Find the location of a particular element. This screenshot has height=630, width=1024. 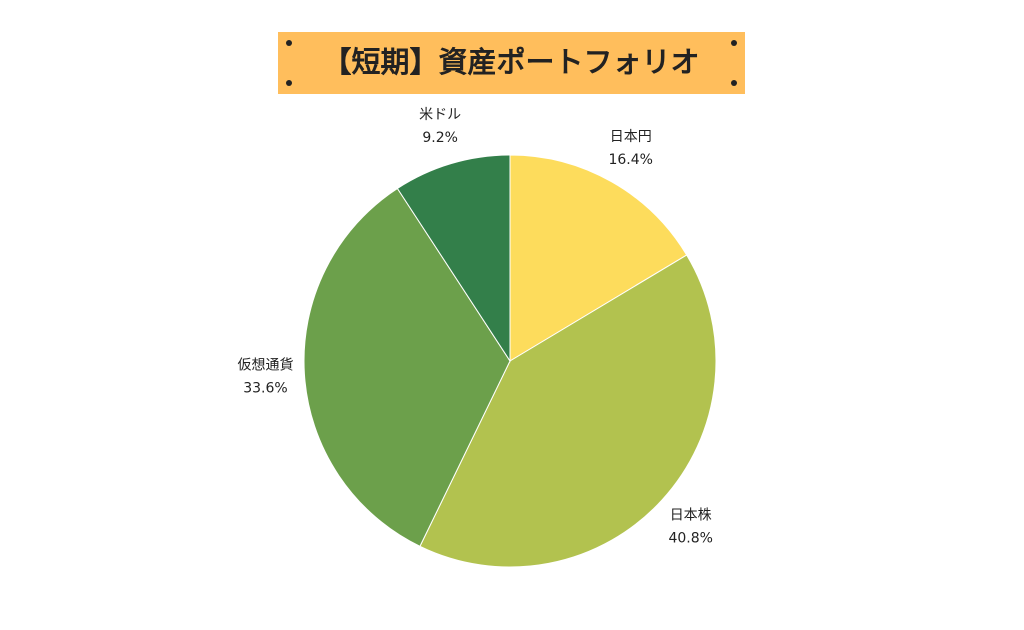

slice-label: 米ドル is located at coordinates (440, 115).